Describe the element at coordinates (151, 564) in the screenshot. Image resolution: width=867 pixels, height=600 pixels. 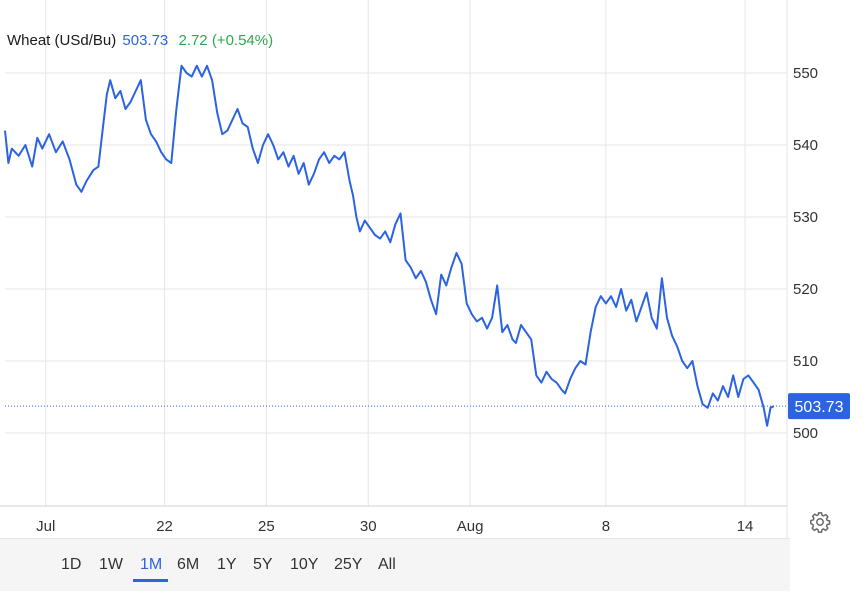
I see `range-button-1m: 1M` at that location.